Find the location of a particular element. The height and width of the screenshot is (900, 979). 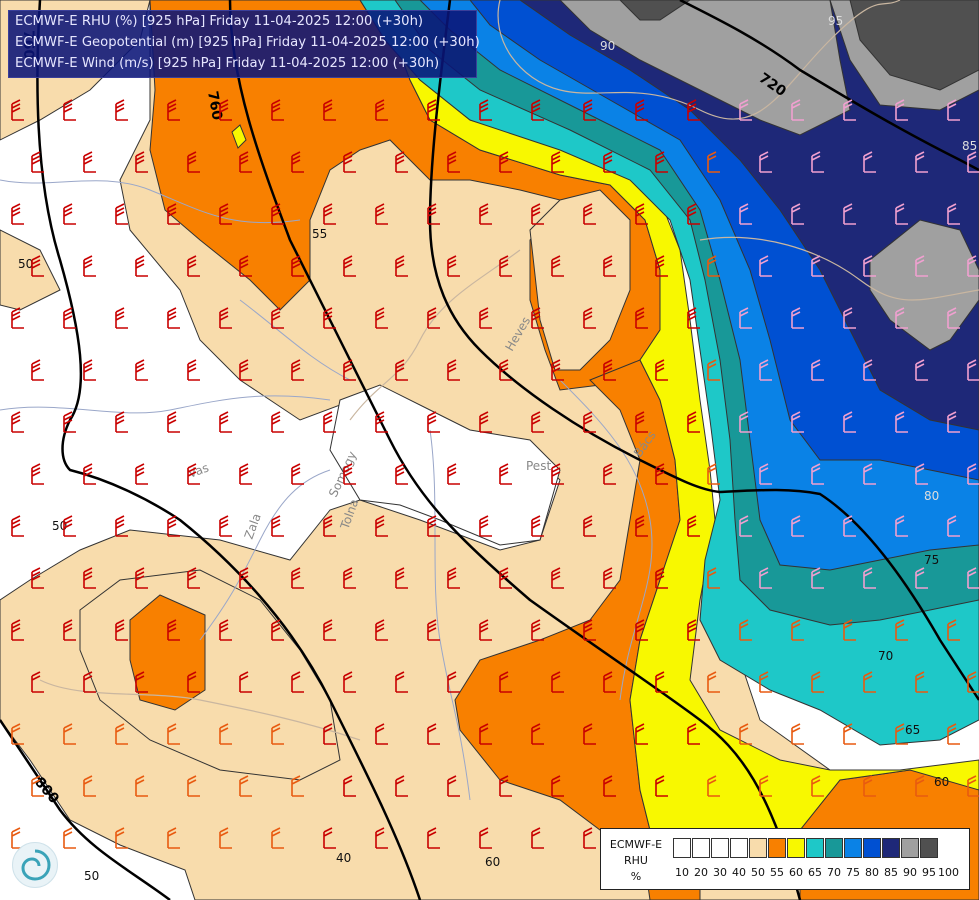

rhu-contour-label: 70 is located at coordinates (885, 656).